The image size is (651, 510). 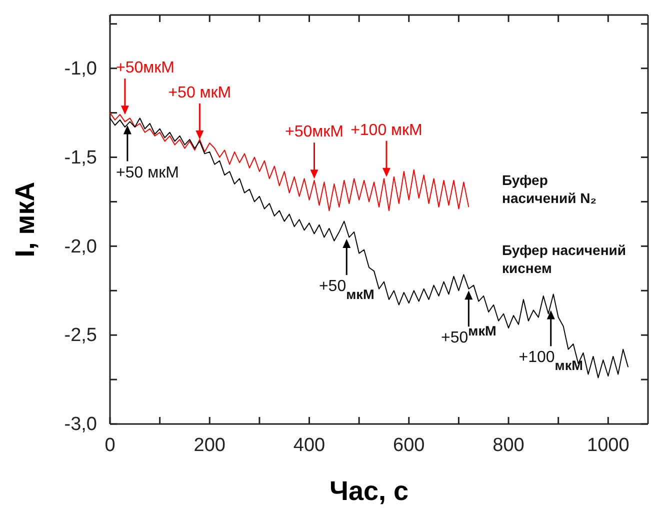 I want to click on annotation: +50$_{мкМ}$, so click(x=346, y=290).